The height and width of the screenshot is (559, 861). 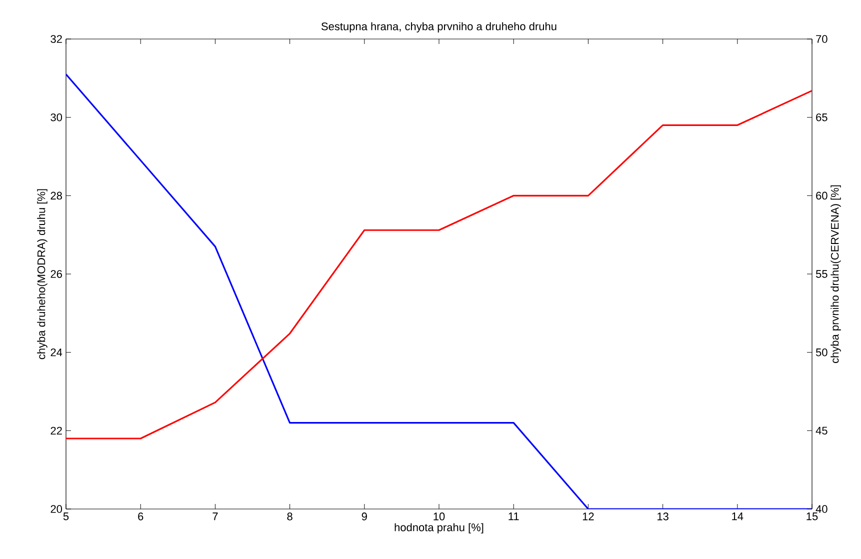 What do you see at coordinates (66, 516) in the screenshot?
I see `x-tick-label: 5` at bounding box center [66, 516].